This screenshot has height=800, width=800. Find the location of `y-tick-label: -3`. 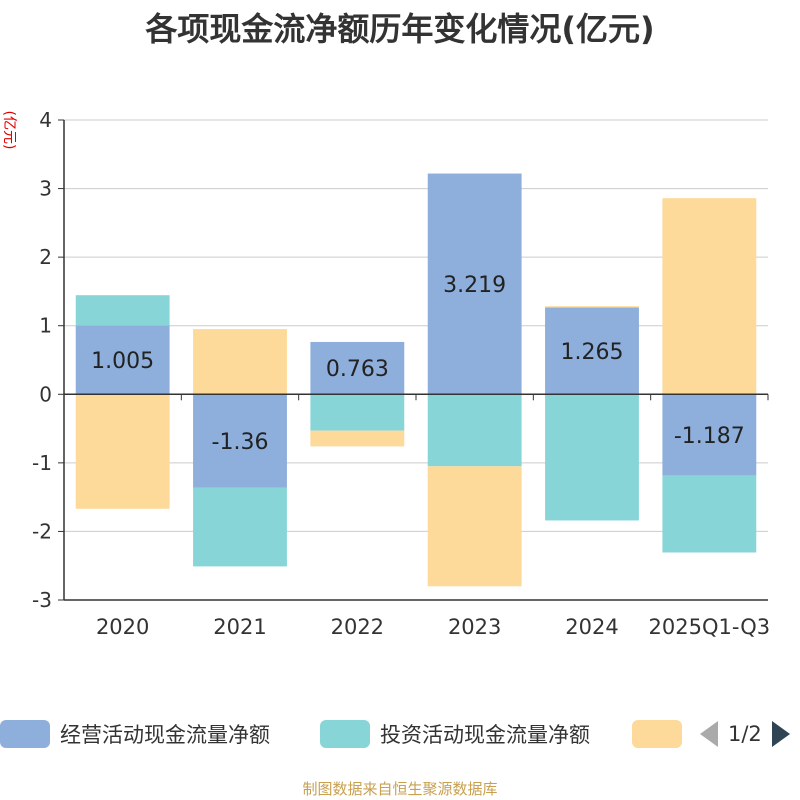

y-tick-label: -3 is located at coordinates (42, 600).